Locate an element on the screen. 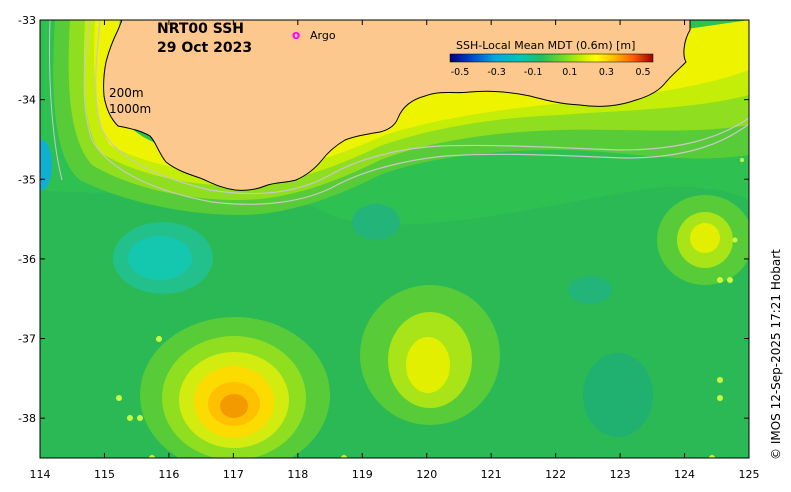  colorbar-tick-label: 0.3 is located at coordinates (606, 72).